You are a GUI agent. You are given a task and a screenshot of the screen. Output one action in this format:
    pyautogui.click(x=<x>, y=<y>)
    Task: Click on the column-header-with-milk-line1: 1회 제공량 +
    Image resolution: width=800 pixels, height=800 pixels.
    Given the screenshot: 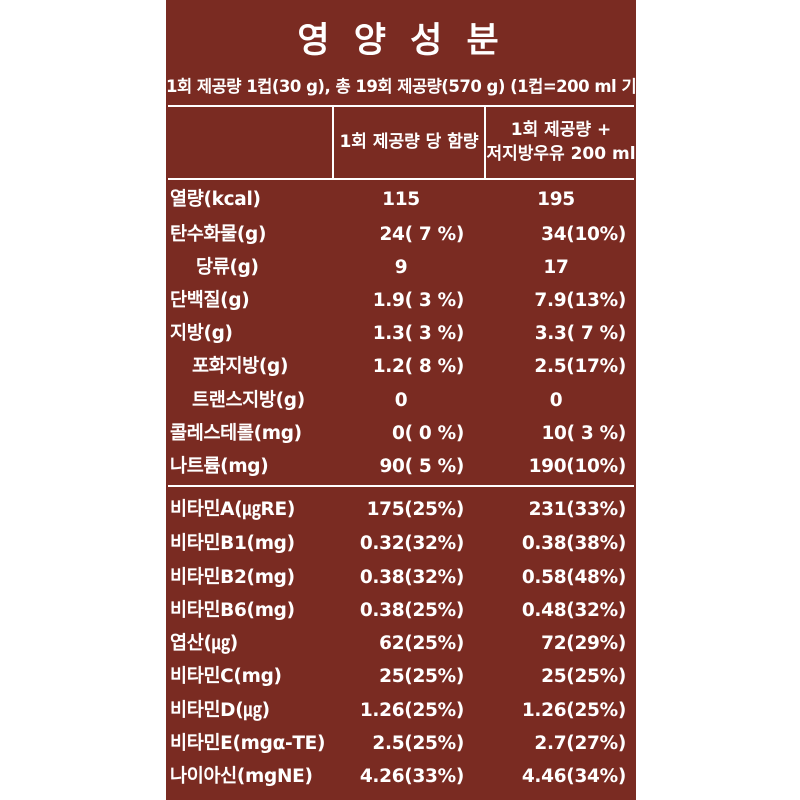 What is the action you would take?
    pyautogui.click(x=561, y=130)
    